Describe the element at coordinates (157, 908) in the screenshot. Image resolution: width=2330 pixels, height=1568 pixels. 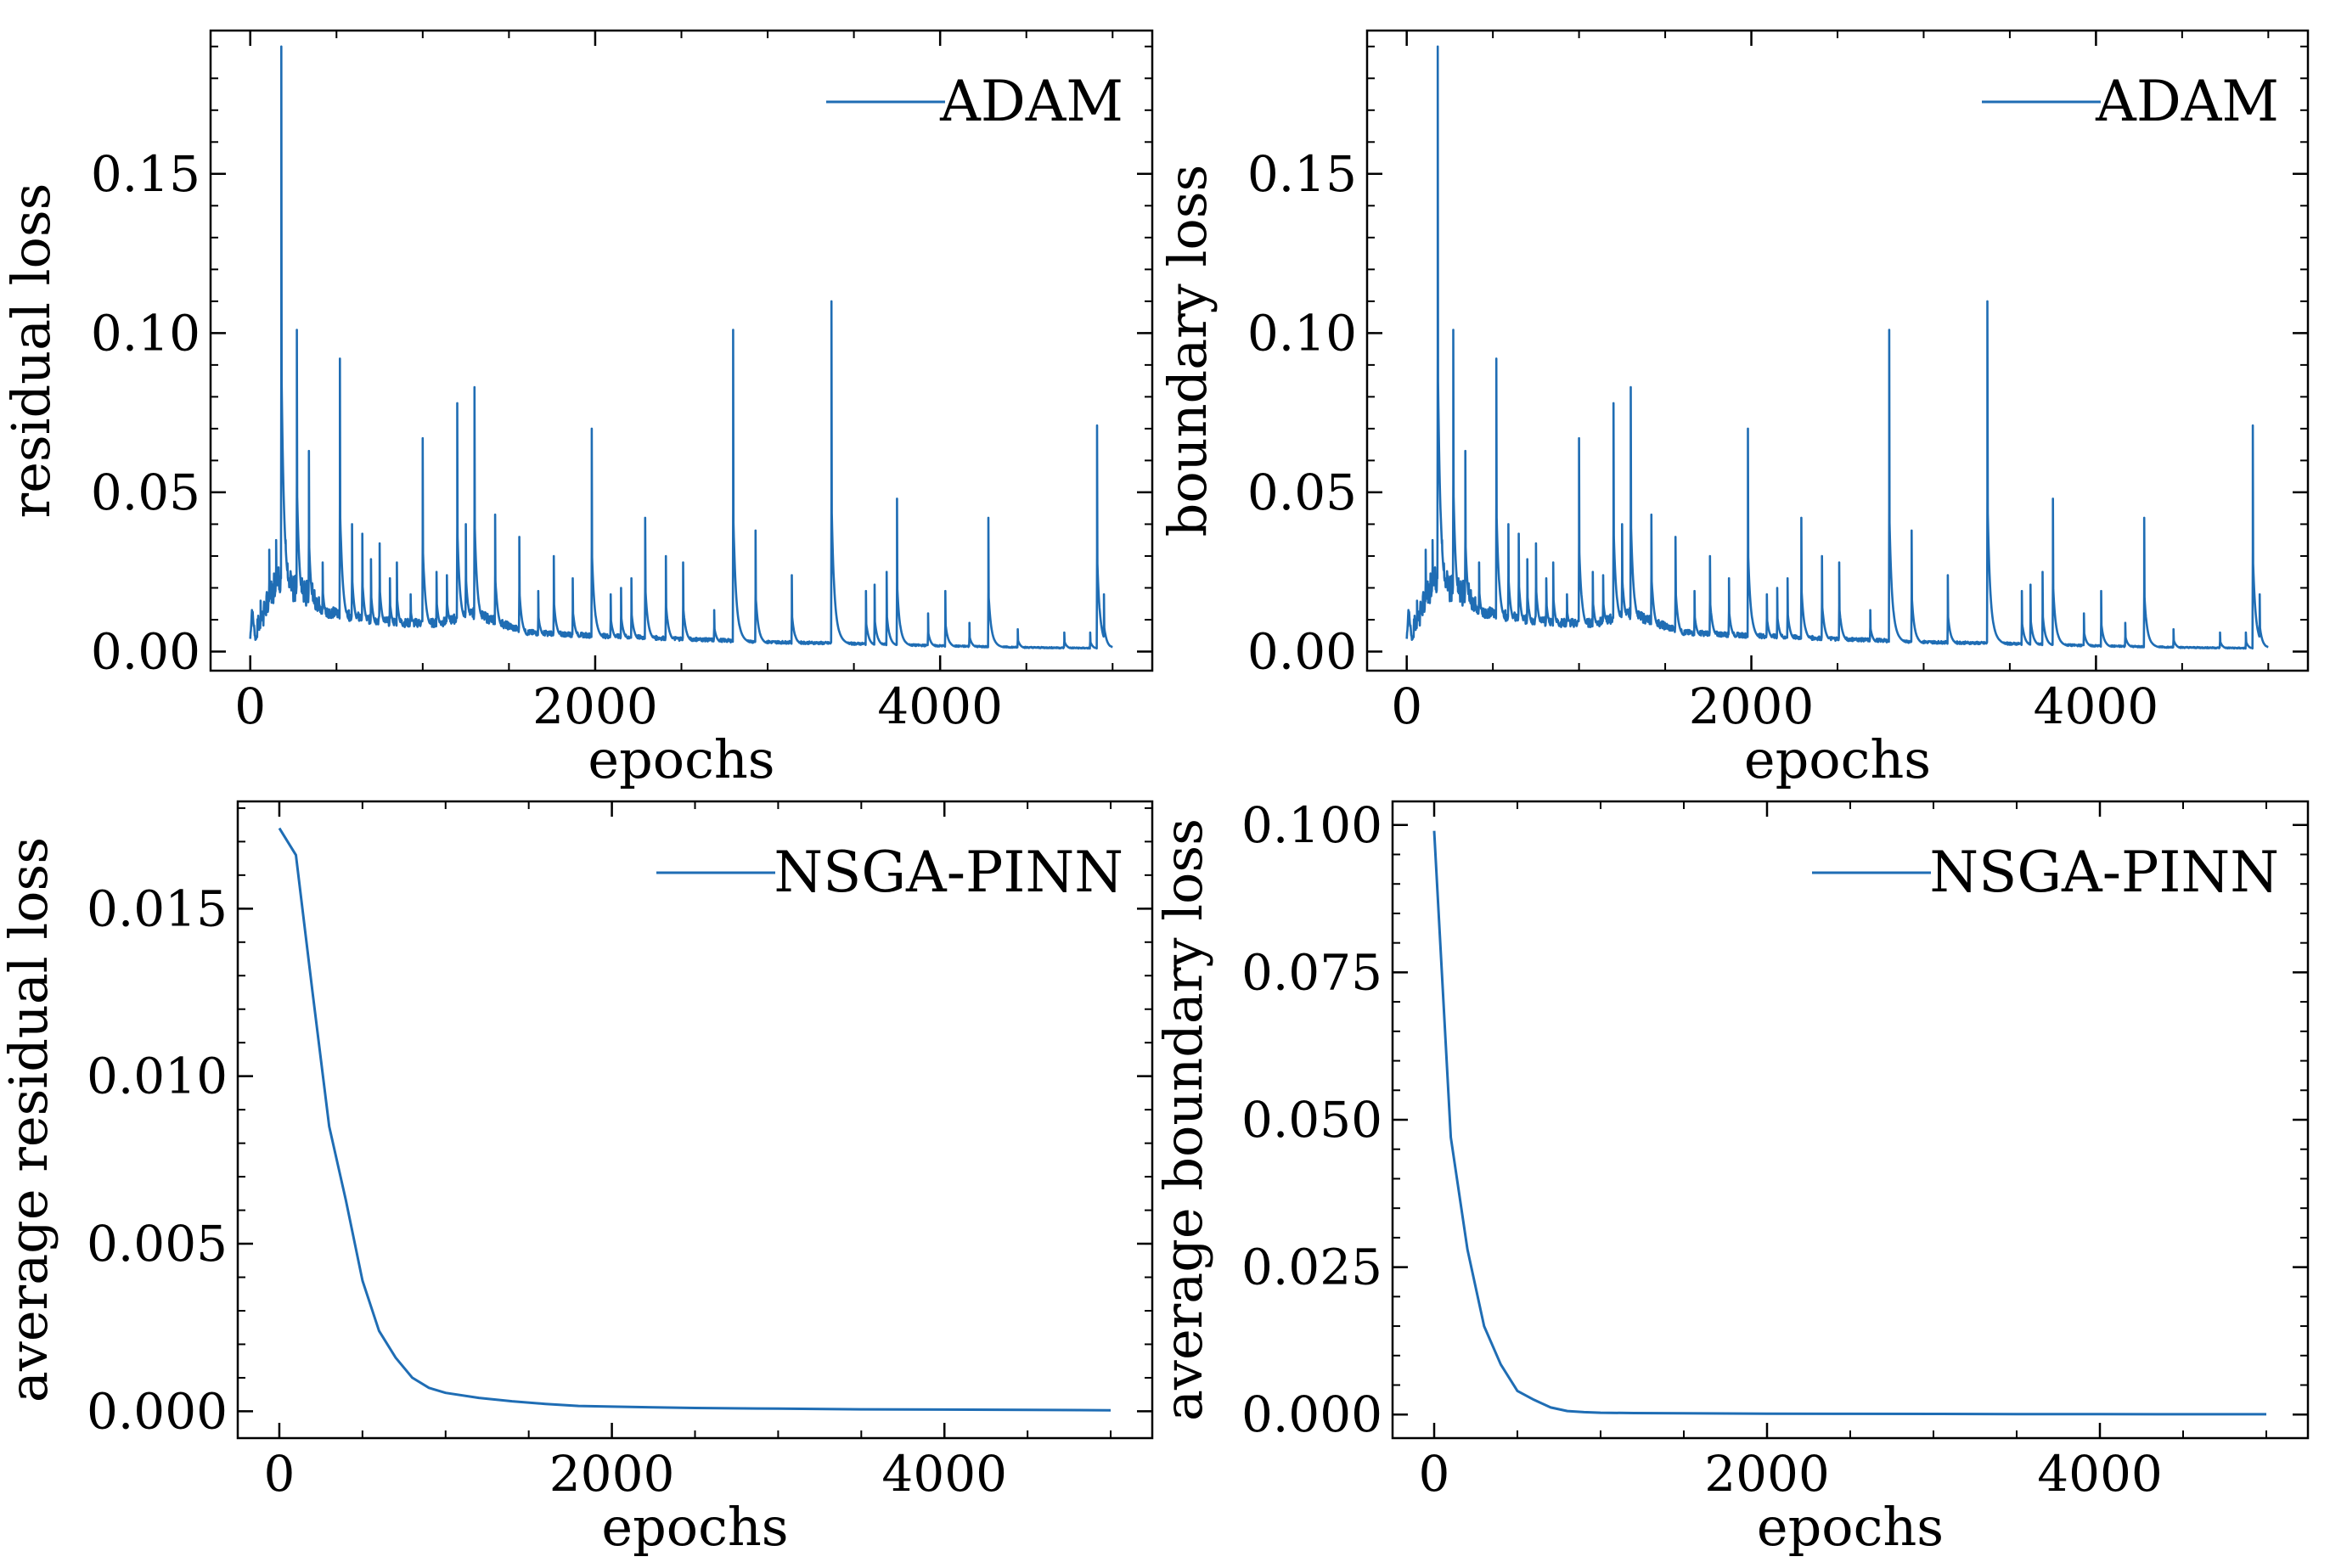
I see `y-tick-label: 0.015` at that location.